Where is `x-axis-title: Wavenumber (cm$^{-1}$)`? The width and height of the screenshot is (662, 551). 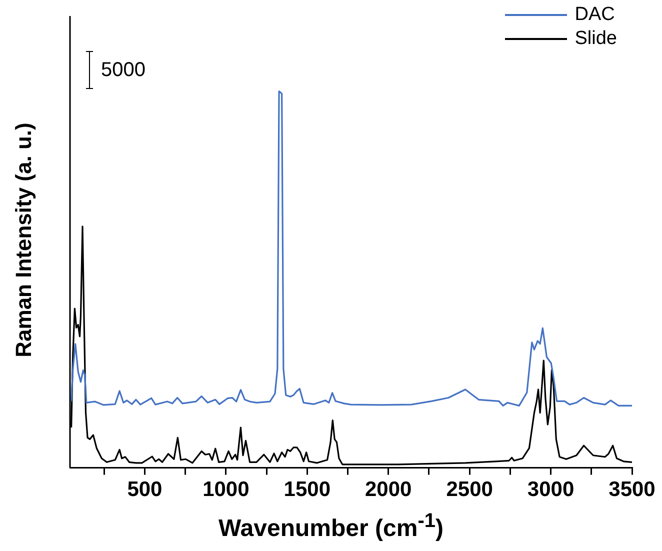
x-axis-title: Wavenumber (cm$^{-1}$) is located at coordinates (331, 526).